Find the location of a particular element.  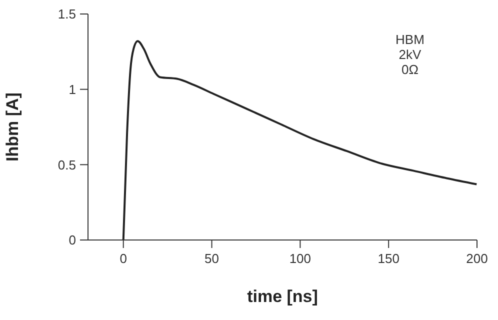

x-tick-label: 50 is located at coordinates (212, 258).